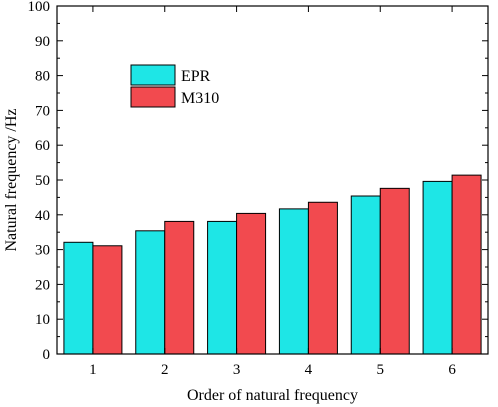 This screenshot has height=407, width=498. Describe the element at coordinates (381, 370) in the screenshot. I see `x-tick-label: 5` at that location.